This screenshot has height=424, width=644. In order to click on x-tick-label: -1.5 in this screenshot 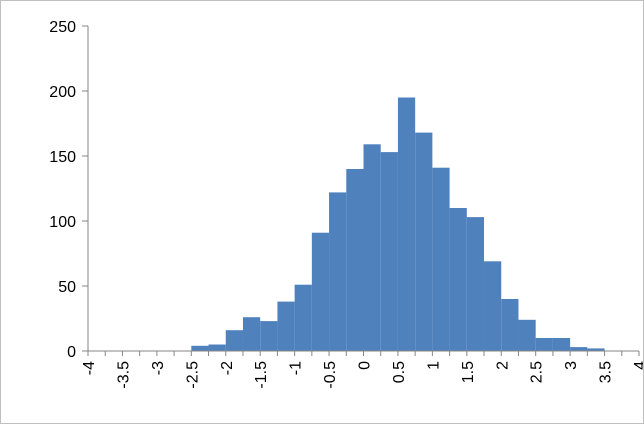, I will do `click(261, 375)`.